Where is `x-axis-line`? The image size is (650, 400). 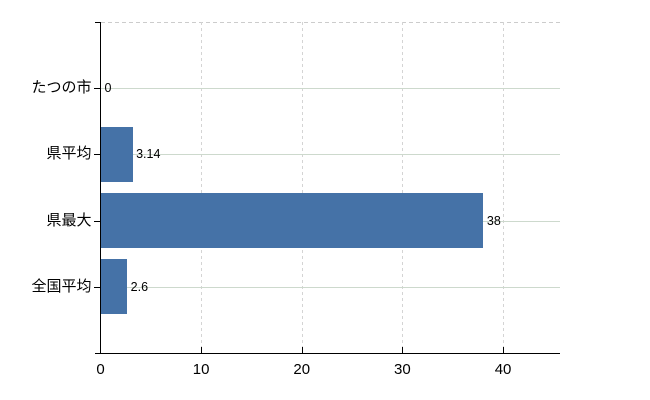 x-axis-line is located at coordinates (327, 353).